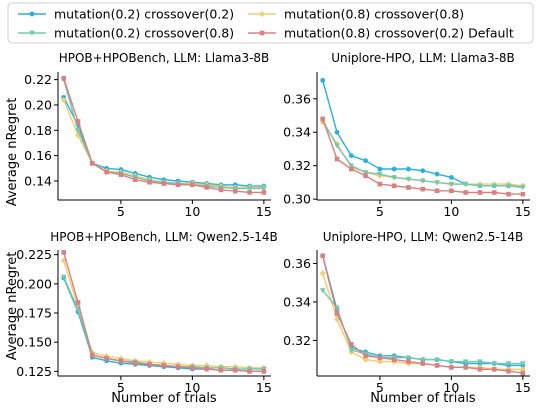 Image resolution: width=550 pixels, height=413 pixels. What do you see at coordinates (374, 14) in the screenshot?
I see `legend-label: mutation(0.8) crossover(0.8)` at bounding box center [374, 14].